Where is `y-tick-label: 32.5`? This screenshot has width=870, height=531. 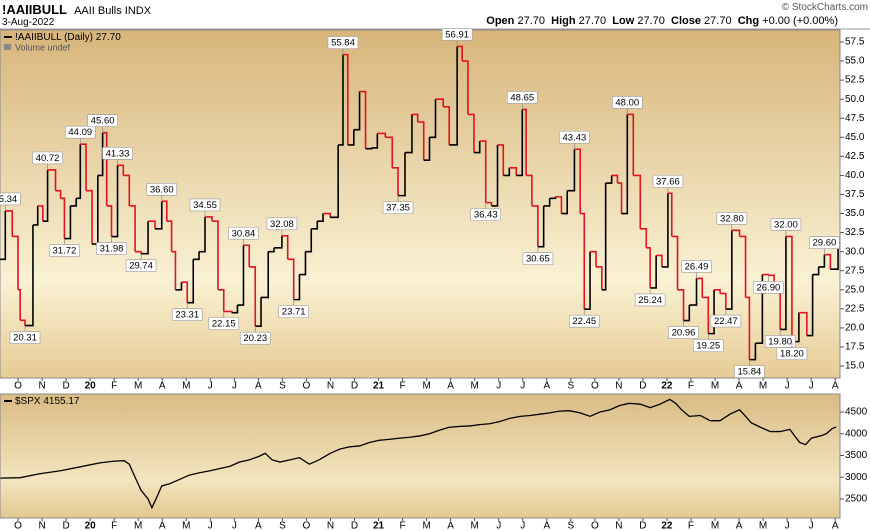 y-tick-label: 32.5 is located at coordinates (855, 232).